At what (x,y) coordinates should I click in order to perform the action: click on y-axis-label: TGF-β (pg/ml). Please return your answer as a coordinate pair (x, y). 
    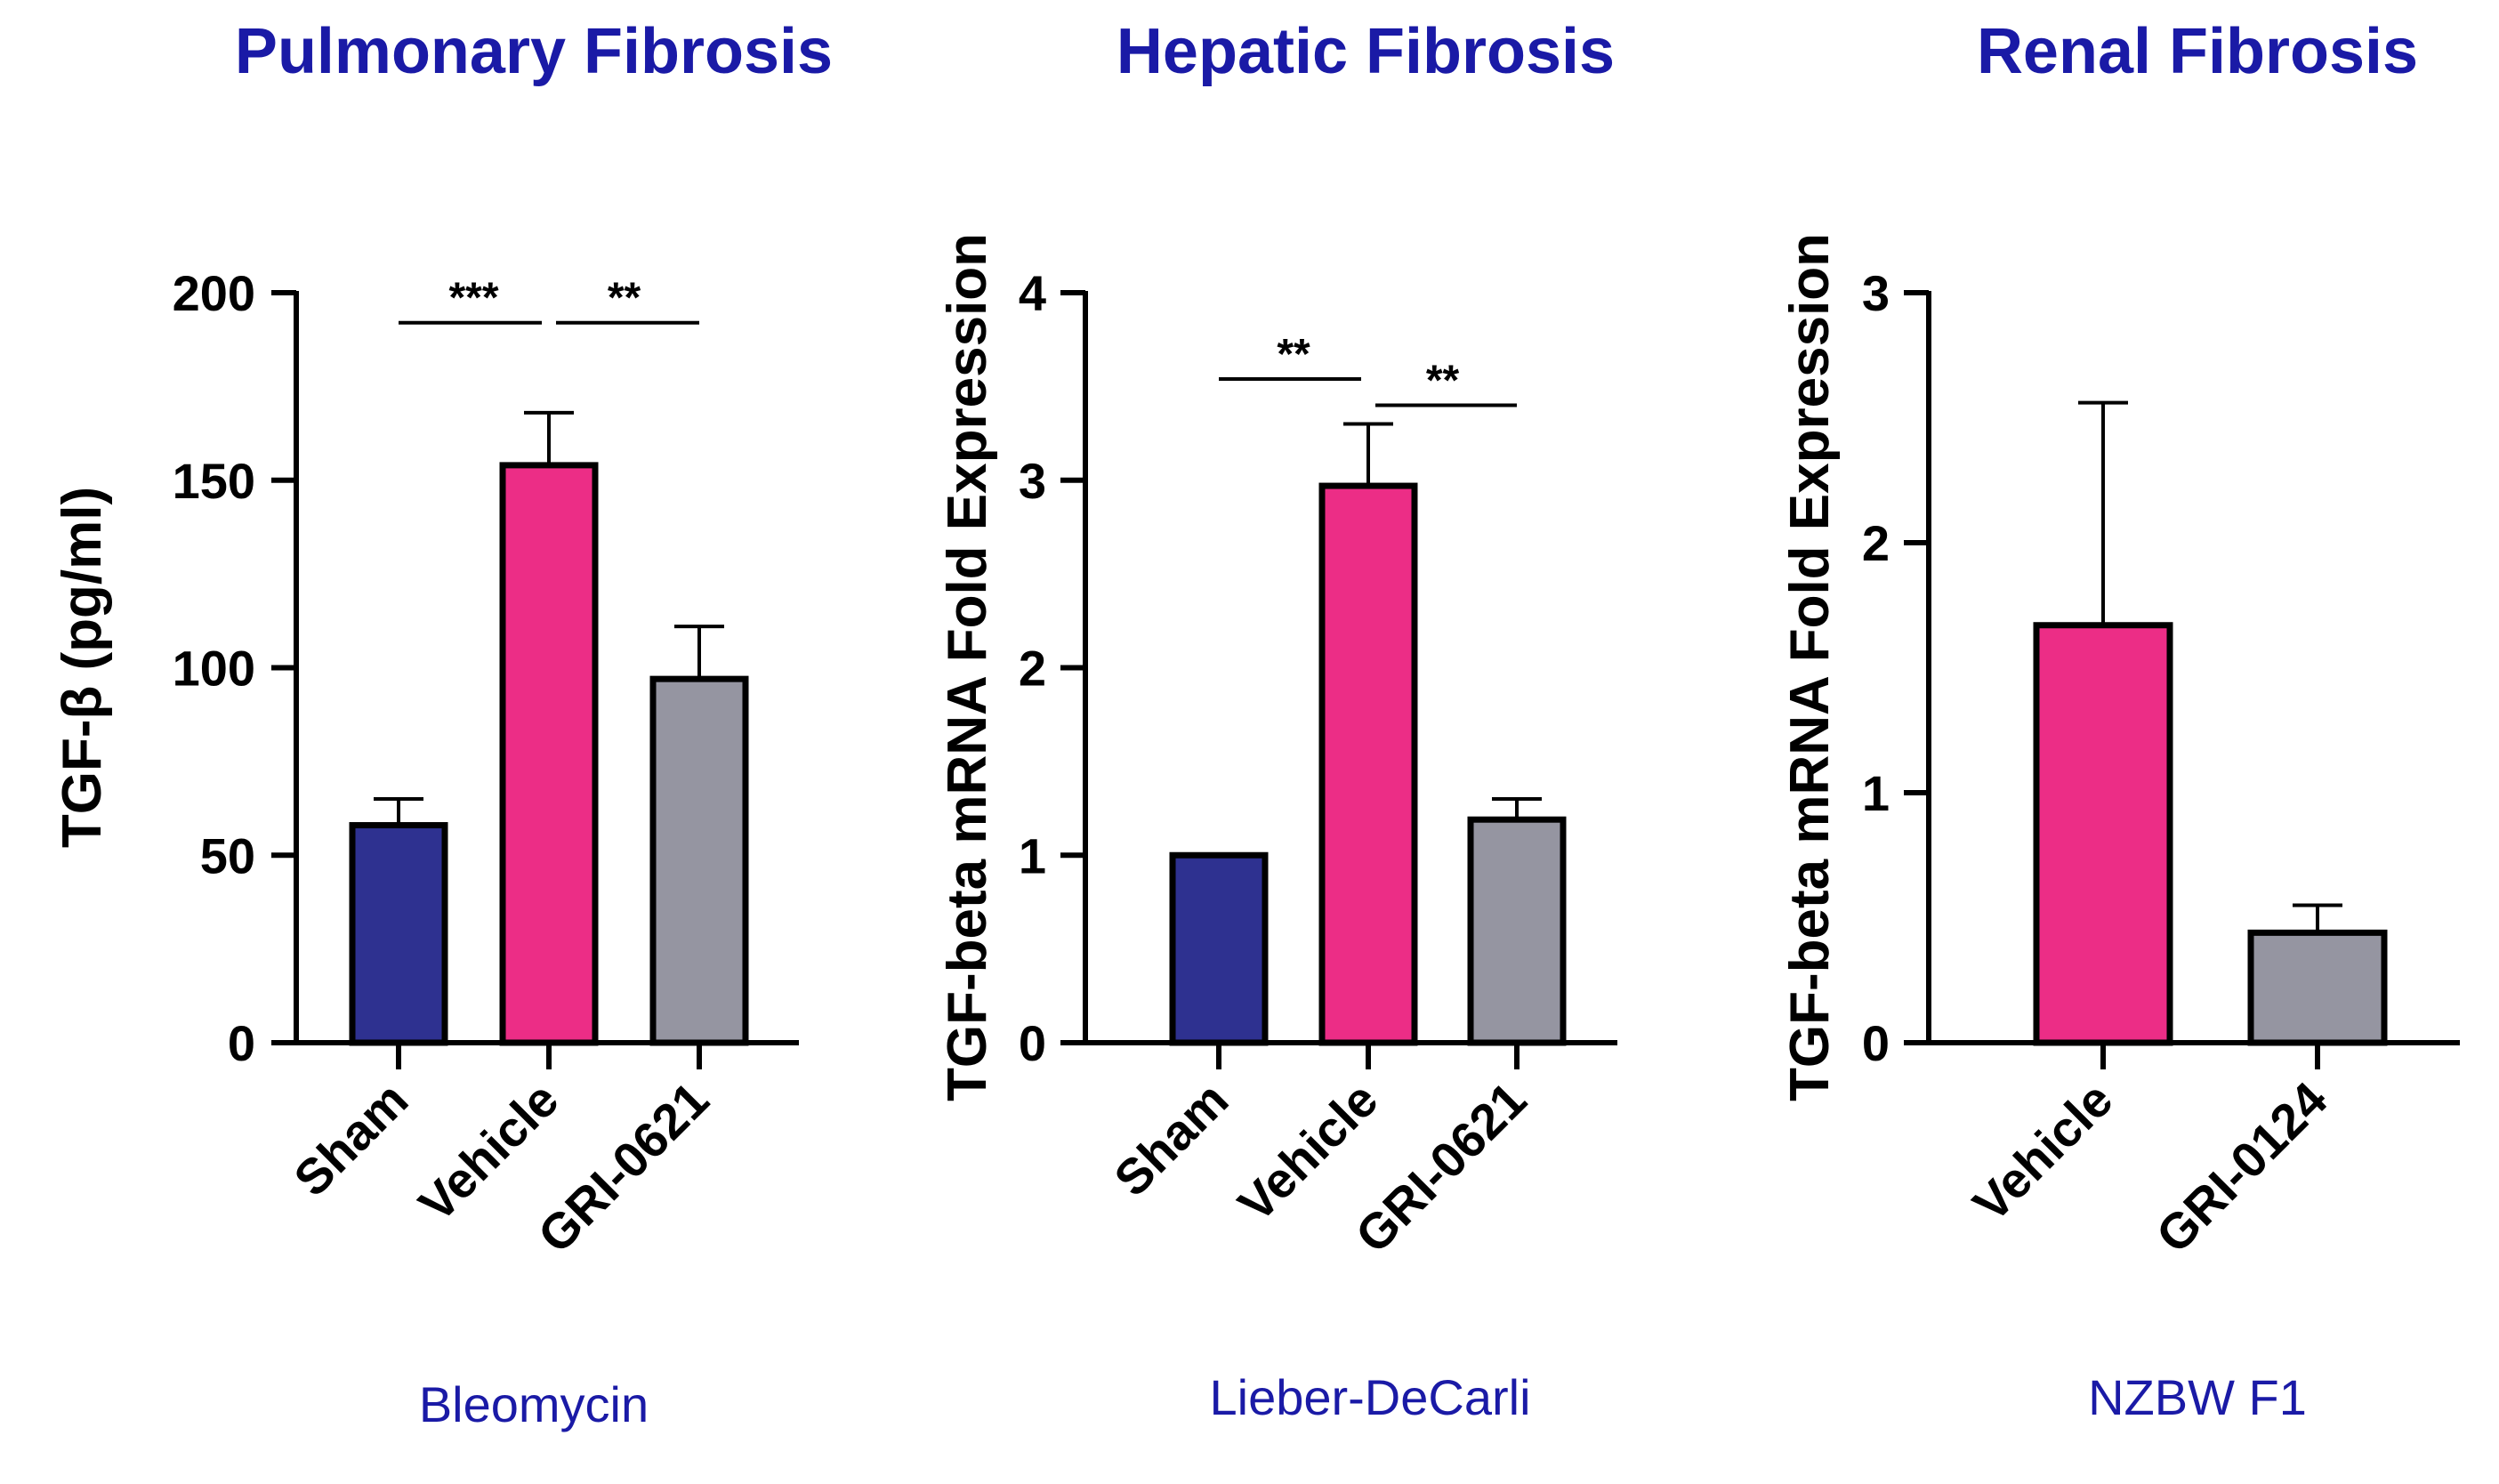
    Looking at the image, I should click on (83, 667).